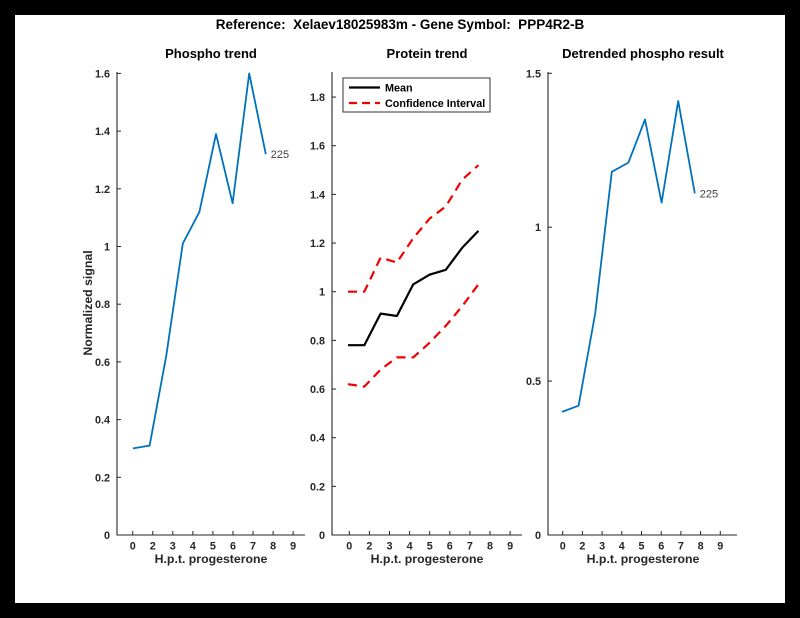 Image resolution: width=800 pixels, height=618 pixels. Describe the element at coordinates (435, 104) in the screenshot. I see `legend-entry-label: Confidence Interval` at that location.